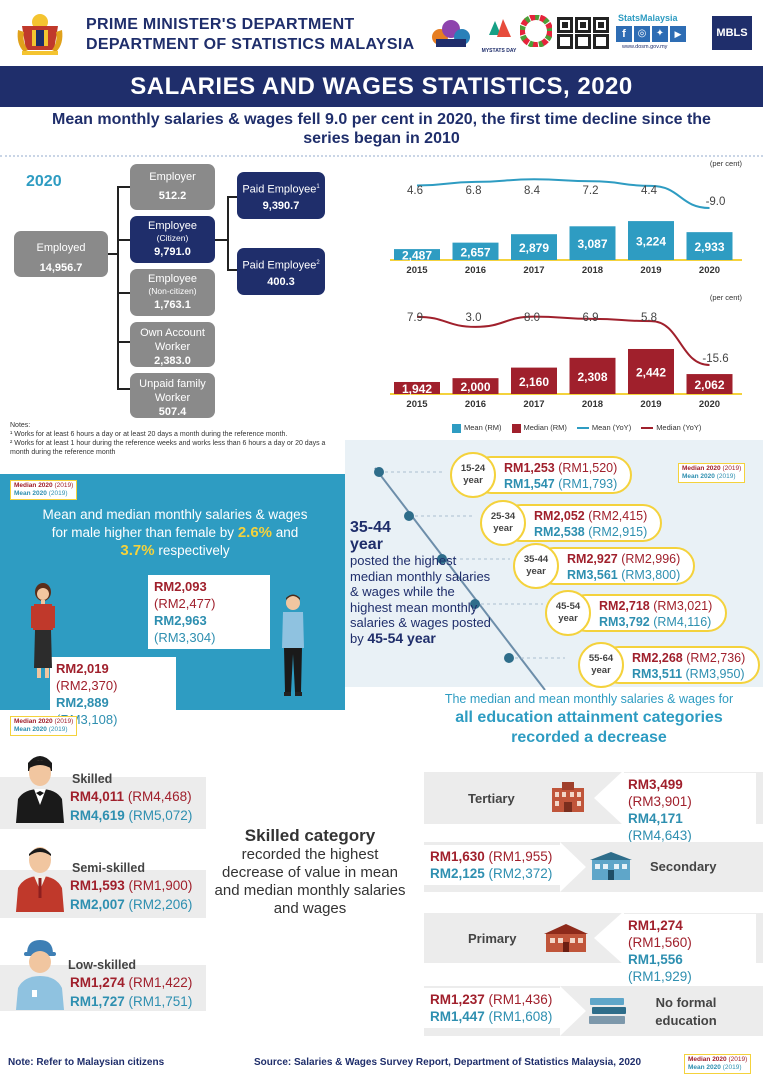  I want to click on employee-noncitizen-value: 1,763.1, so click(172, 305).